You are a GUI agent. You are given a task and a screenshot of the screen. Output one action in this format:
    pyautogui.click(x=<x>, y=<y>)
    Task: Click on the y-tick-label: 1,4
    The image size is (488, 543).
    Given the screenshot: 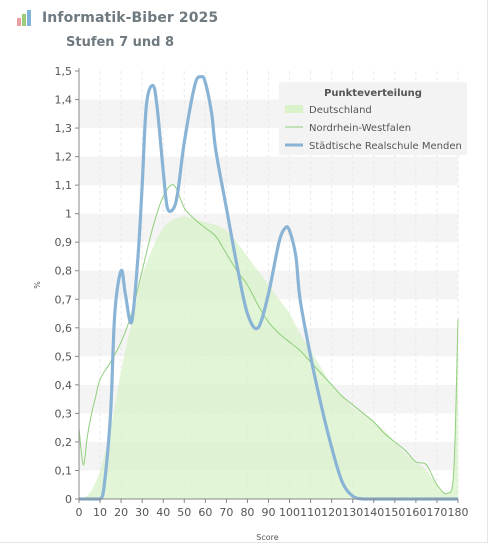 What is the action you would take?
    pyautogui.click(x=64, y=100)
    